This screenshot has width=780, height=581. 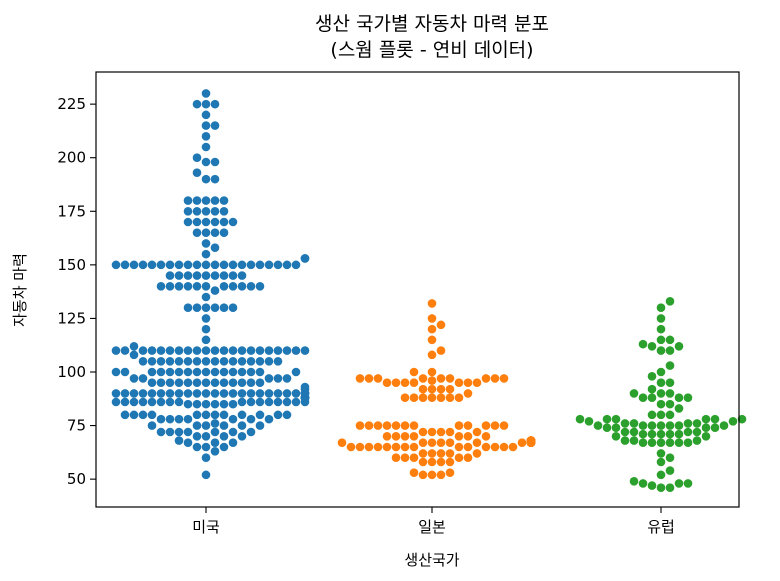 I want to click on y-tick-label: 75, so click(x=76, y=426).